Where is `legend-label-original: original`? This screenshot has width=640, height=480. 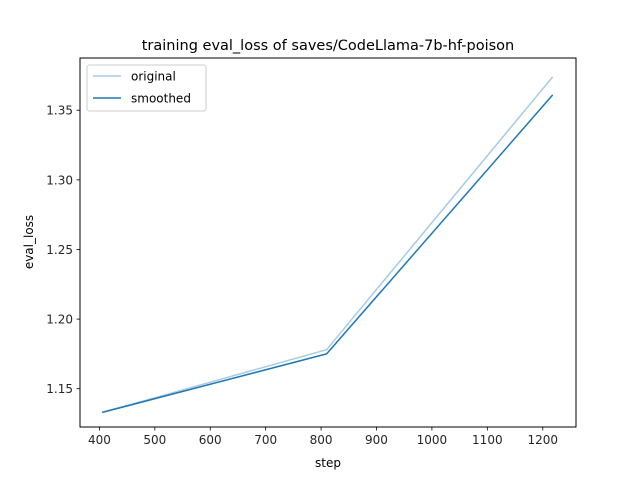 legend-label-original: original is located at coordinates (153, 77).